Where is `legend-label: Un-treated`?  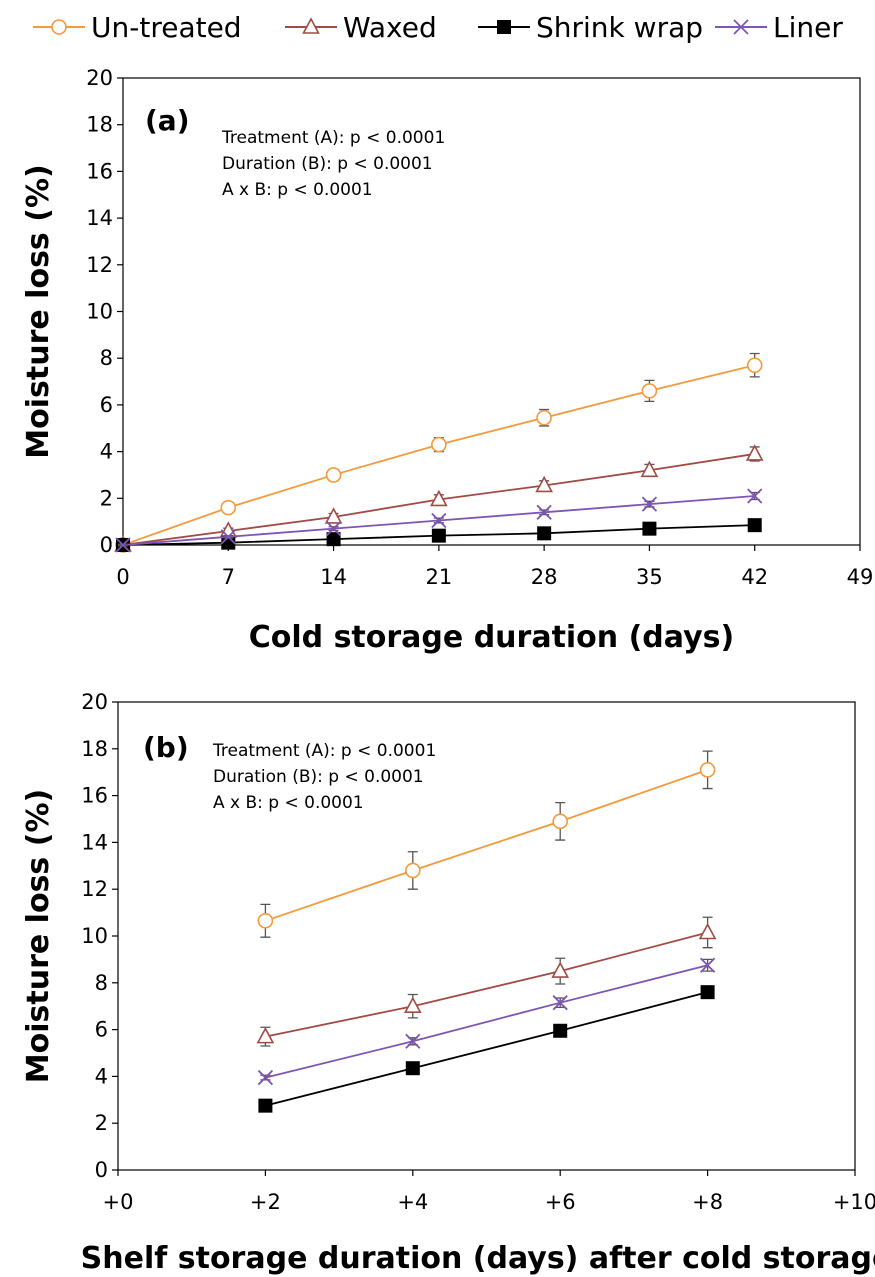 legend-label: Un-treated is located at coordinates (166, 27).